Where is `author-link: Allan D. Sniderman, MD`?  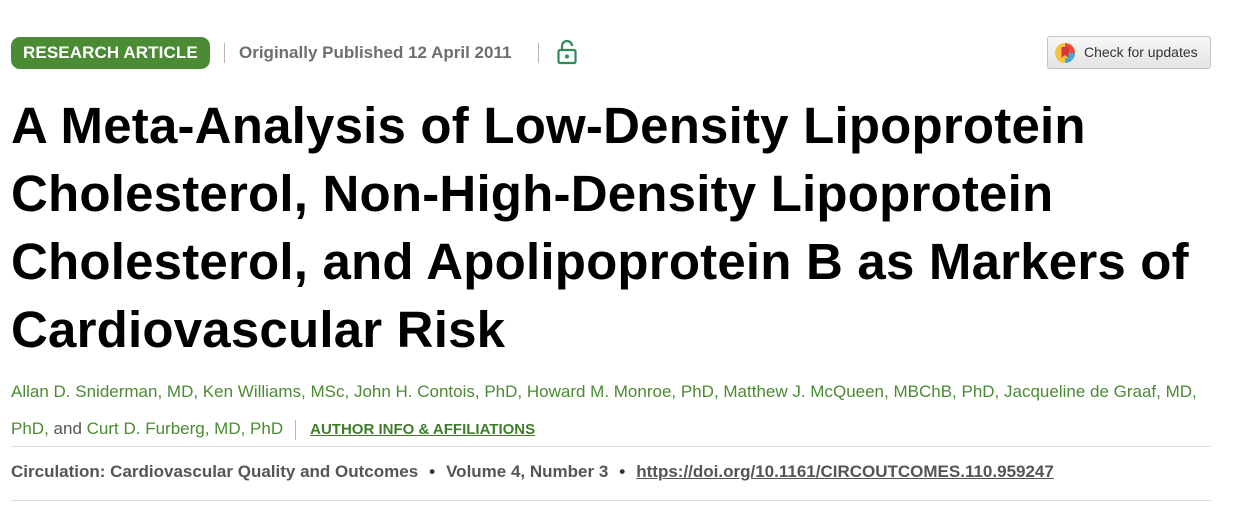
author-link: Allan D. Sniderman, MD is located at coordinates (102, 391).